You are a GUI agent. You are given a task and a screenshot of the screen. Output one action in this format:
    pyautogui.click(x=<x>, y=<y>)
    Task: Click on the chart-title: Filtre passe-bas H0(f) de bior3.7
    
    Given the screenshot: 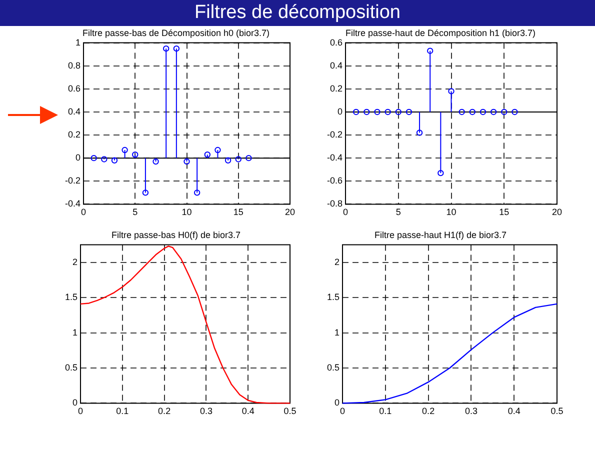 What is the action you would take?
    pyautogui.click(x=176, y=235)
    